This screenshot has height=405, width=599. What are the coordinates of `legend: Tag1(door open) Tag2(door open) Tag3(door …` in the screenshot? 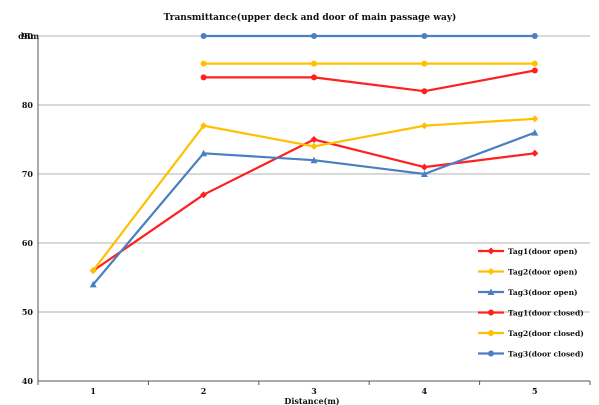 It's located at (531, 303).